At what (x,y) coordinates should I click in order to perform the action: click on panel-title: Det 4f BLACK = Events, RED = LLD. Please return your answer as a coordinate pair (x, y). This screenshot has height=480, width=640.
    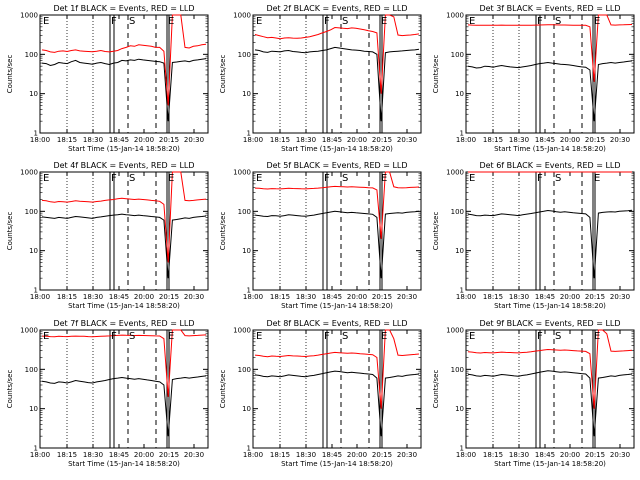
    Looking at the image, I should click on (123, 165).